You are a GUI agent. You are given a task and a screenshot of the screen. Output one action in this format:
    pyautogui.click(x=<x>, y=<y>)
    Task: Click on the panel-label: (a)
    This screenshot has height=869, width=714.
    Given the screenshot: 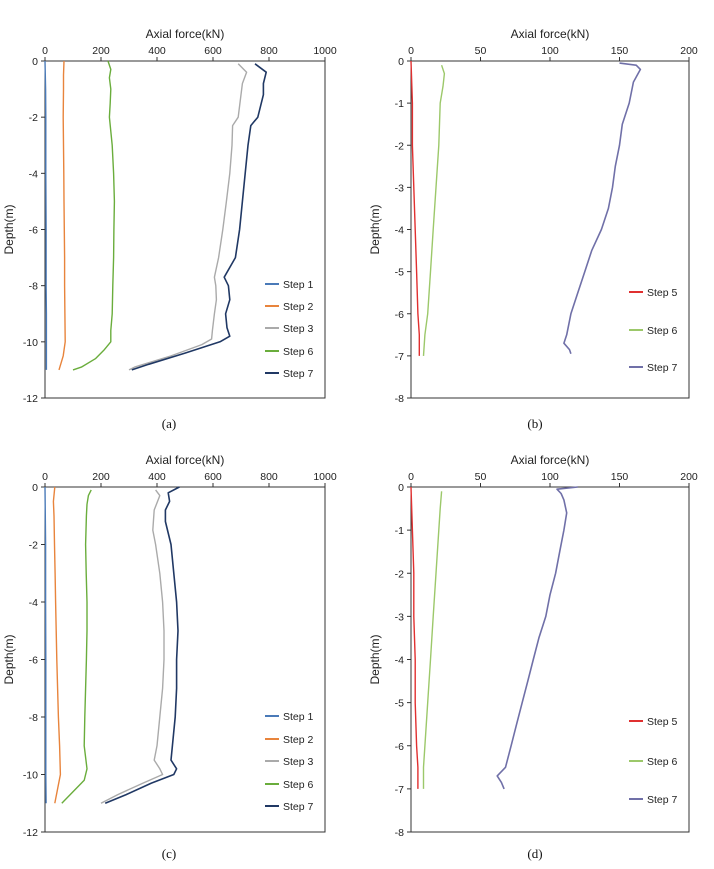 What is the action you would take?
    pyautogui.click(x=169, y=423)
    